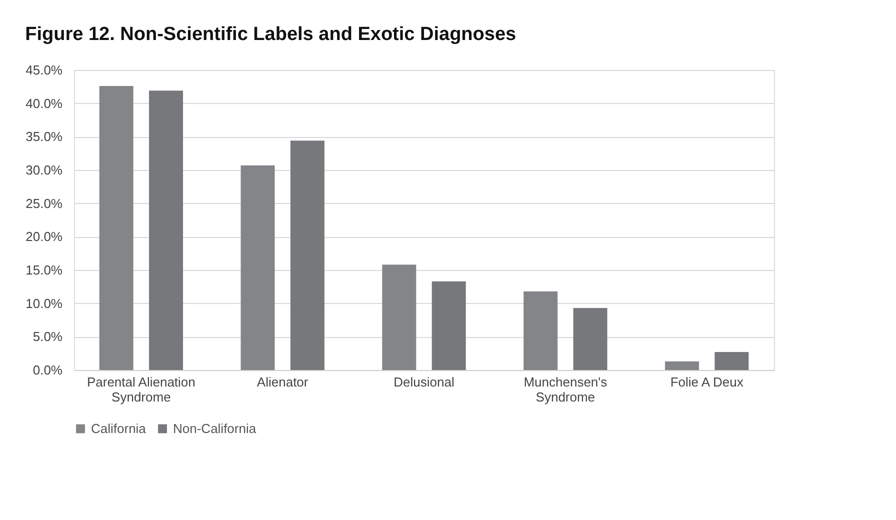 The height and width of the screenshot is (520, 896). What do you see at coordinates (47, 336) in the screenshot?
I see `y-tick-label: 5.0%` at bounding box center [47, 336].